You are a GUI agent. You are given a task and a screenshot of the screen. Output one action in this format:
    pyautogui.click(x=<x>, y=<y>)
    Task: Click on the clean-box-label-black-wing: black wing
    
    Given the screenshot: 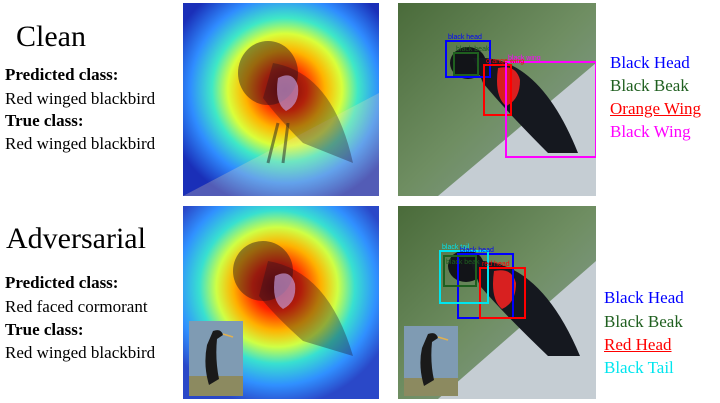 What is the action you would take?
    pyautogui.click(x=524, y=58)
    